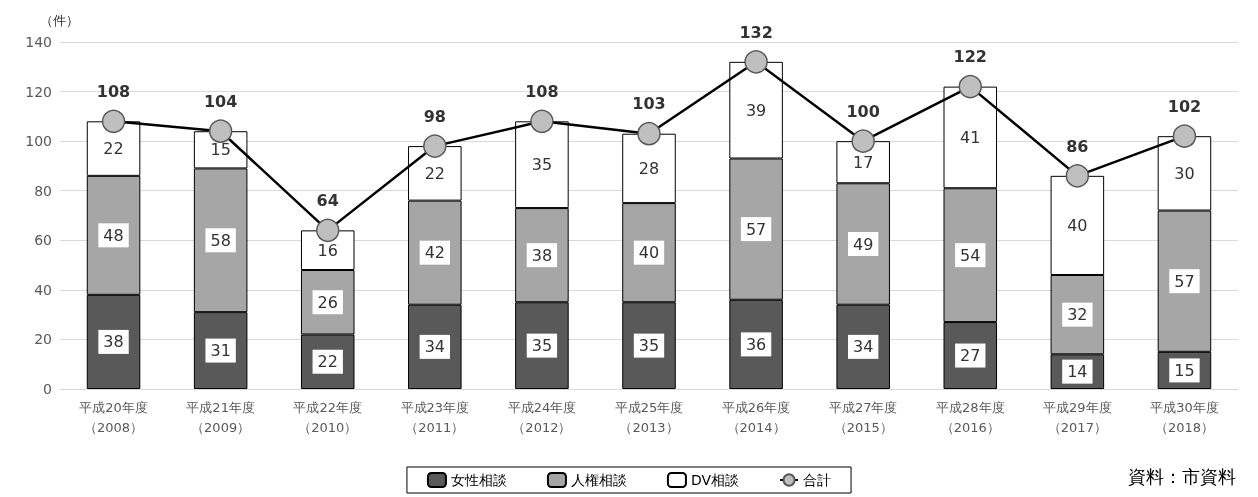  What do you see at coordinates (649, 168) in the screenshot?
I see `data-label: 28` at bounding box center [649, 168].